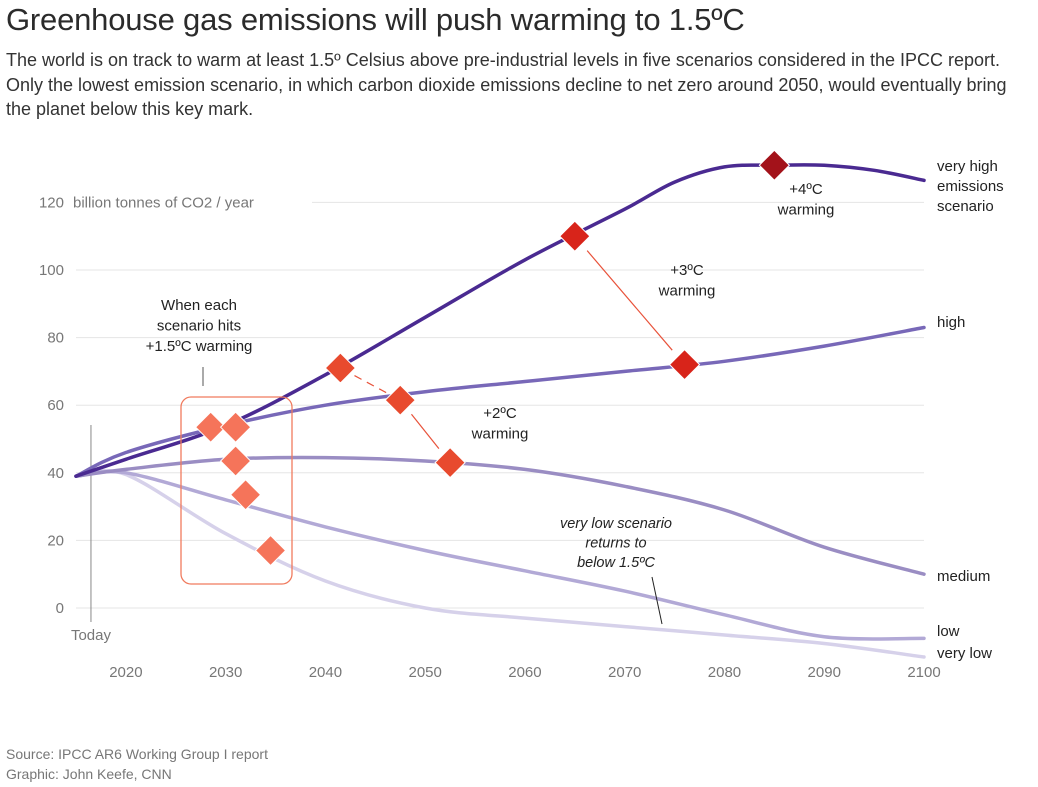  What do you see at coordinates (616, 563) in the screenshot?
I see `very-low-note-line: below 1.5ºC` at bounding box center [616, 563].